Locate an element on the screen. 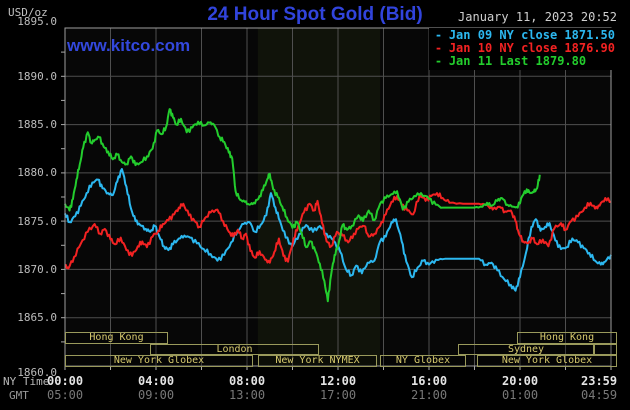  y-axis-label: 1870.0 is located at coordinates (37, 269).